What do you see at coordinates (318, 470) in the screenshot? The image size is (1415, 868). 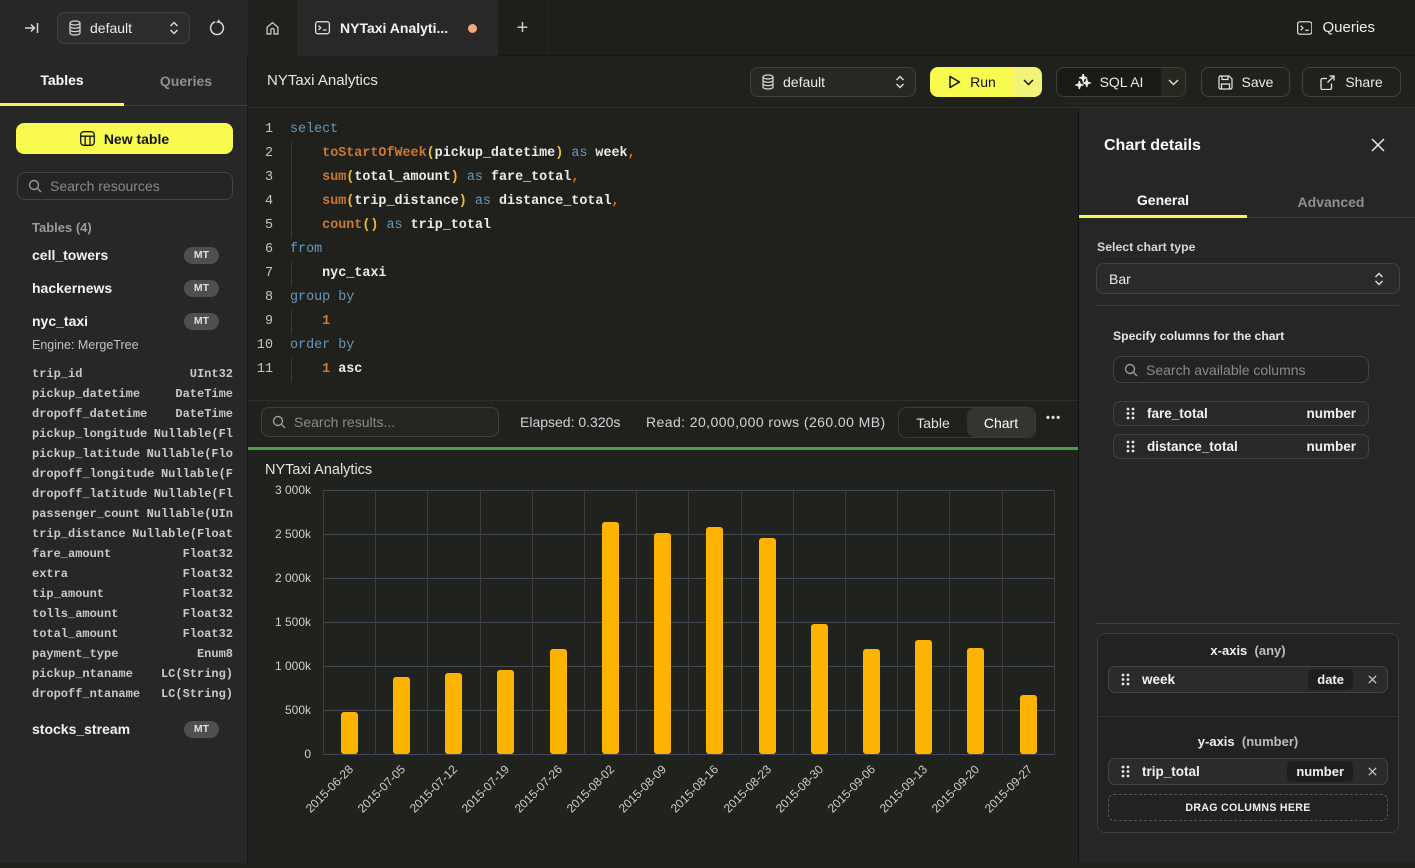 I see `svg-text: NYTaxi Analytics` at bounding box center [318, 470].